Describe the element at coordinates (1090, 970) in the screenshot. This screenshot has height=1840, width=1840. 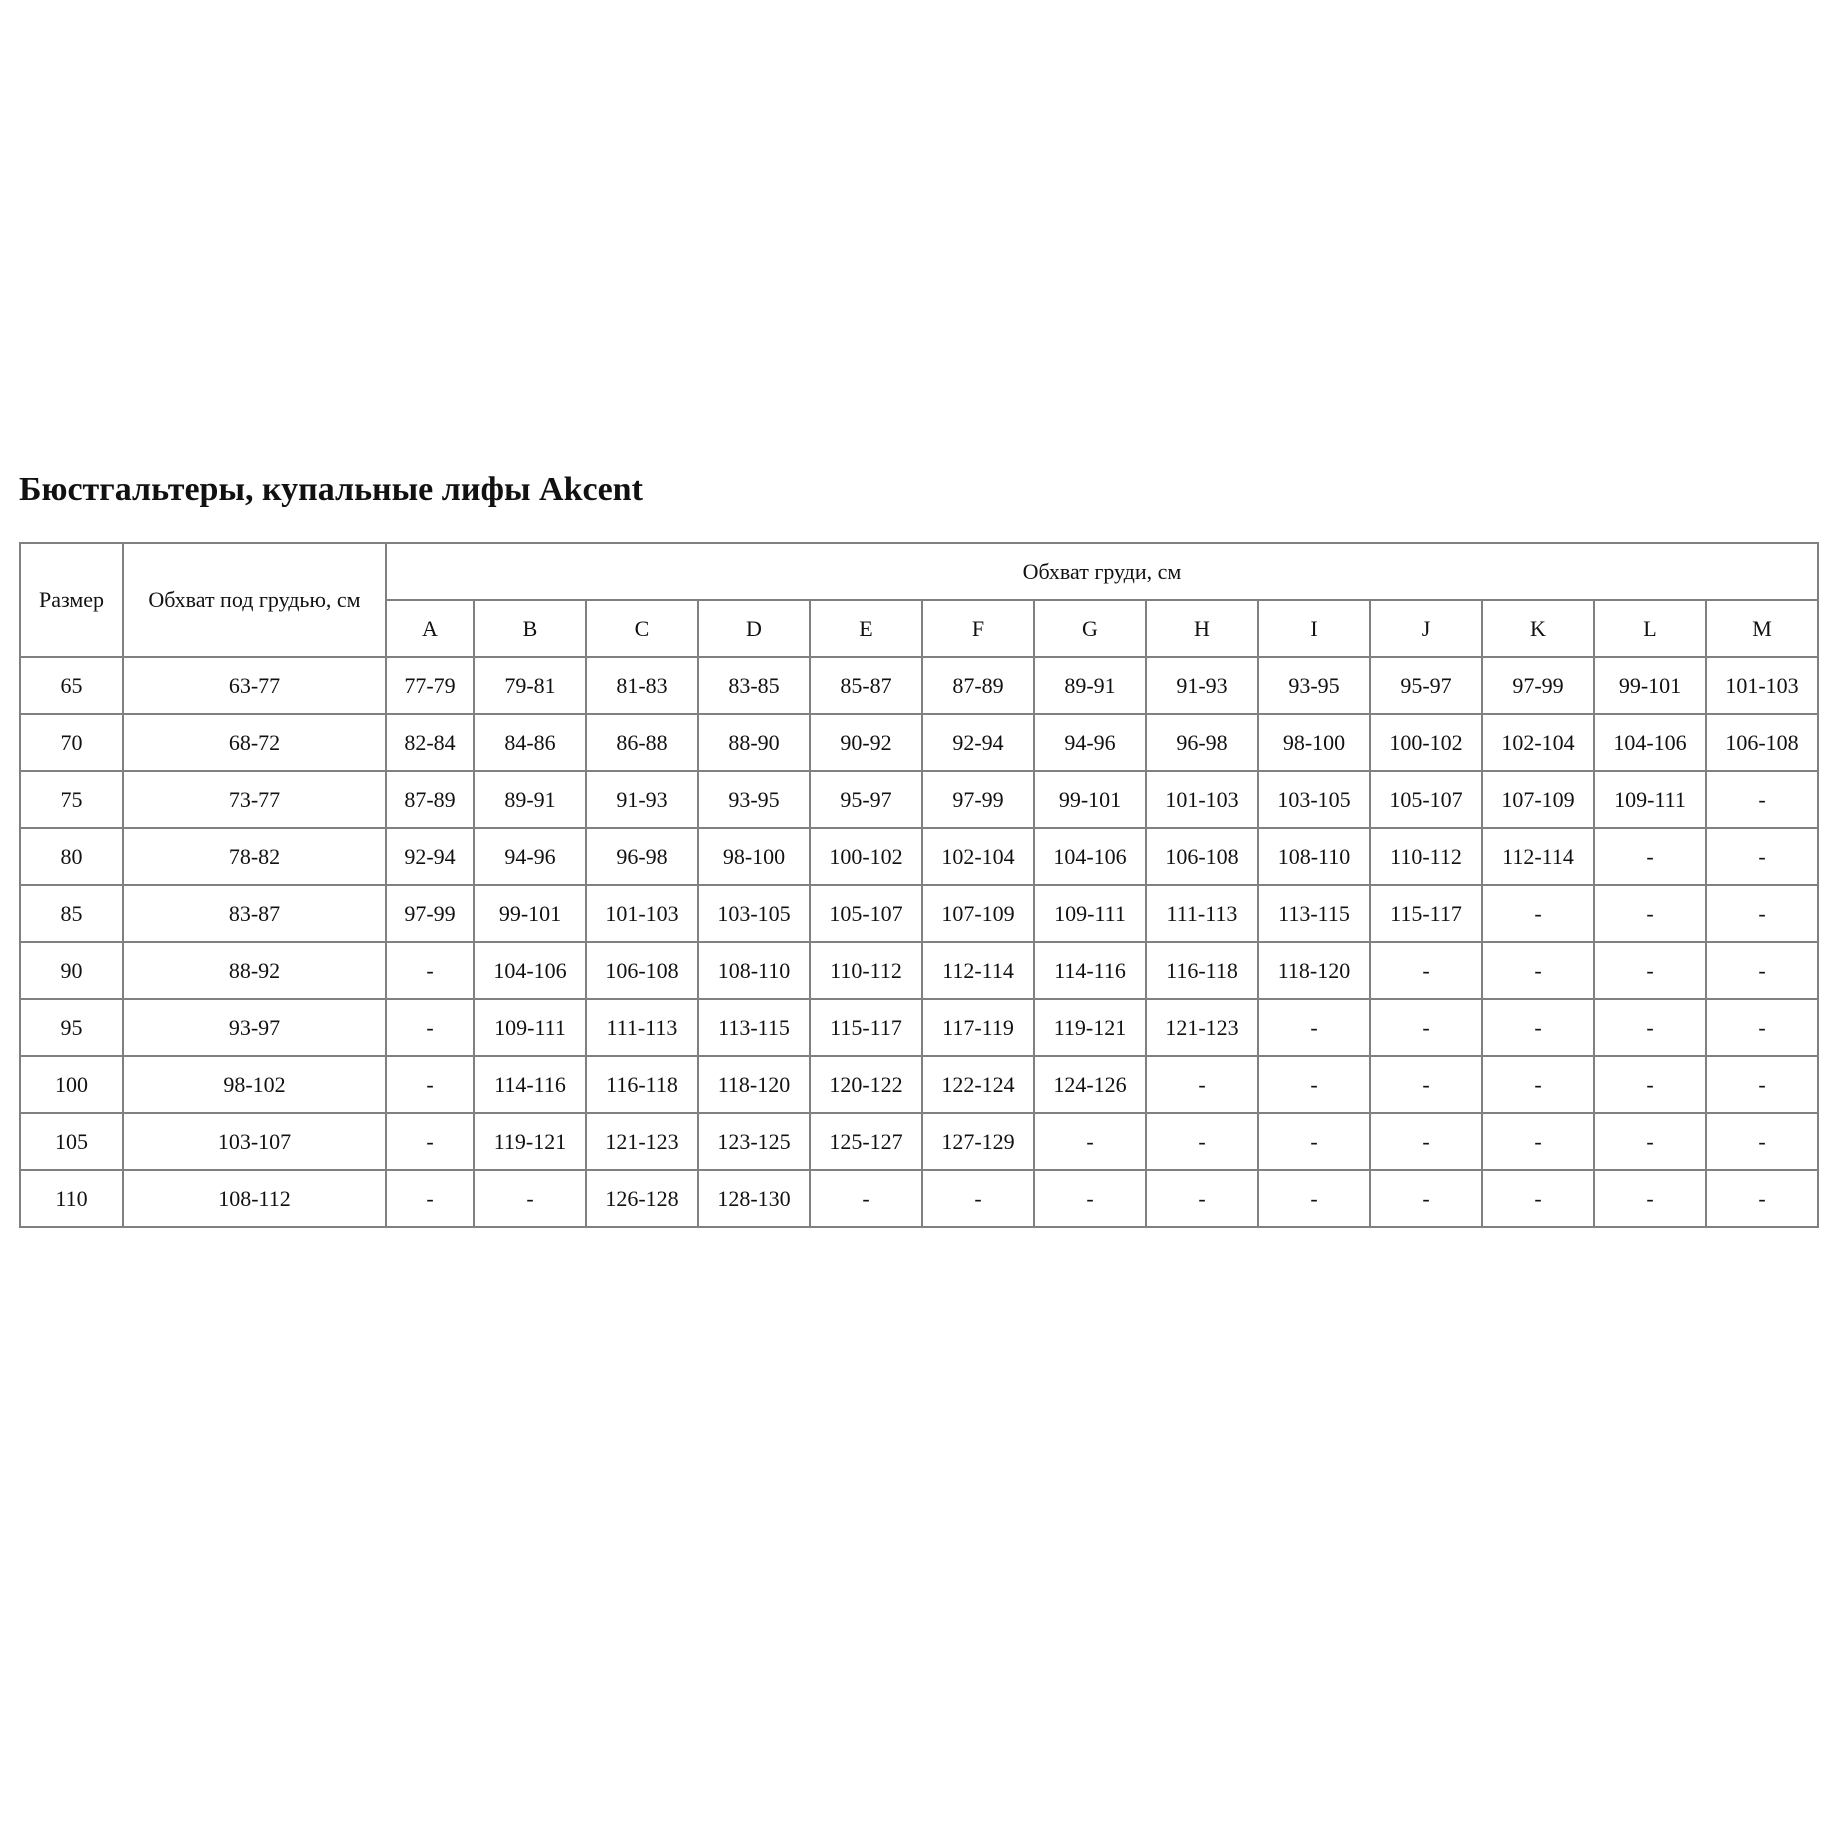
I see `bust-cell: 114-116` at that location.